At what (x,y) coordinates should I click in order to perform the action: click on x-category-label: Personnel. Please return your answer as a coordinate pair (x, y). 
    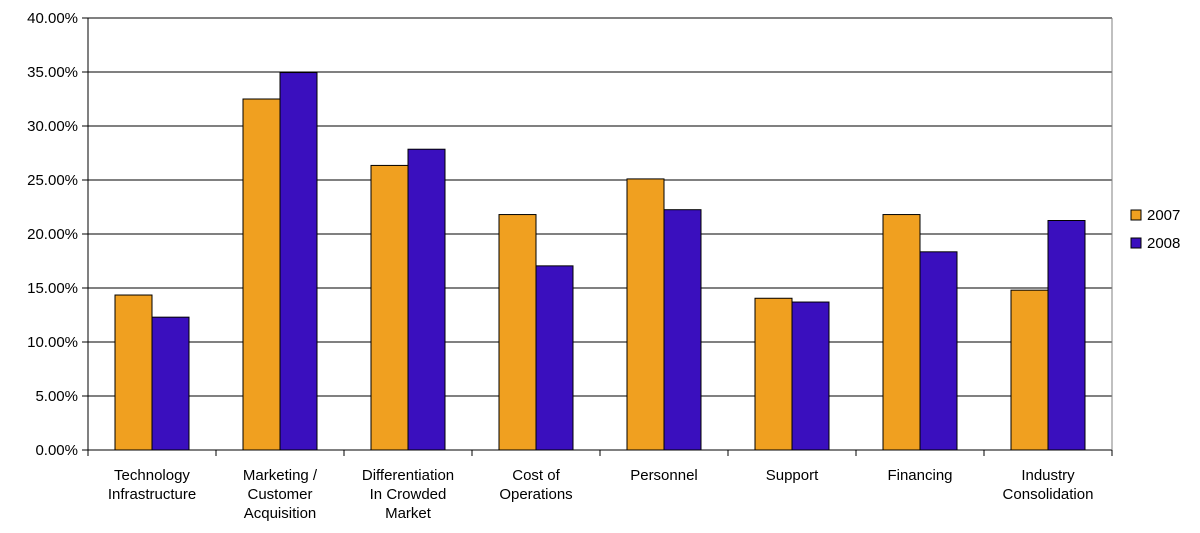
    Looking at the image, I should click on (664, 475).